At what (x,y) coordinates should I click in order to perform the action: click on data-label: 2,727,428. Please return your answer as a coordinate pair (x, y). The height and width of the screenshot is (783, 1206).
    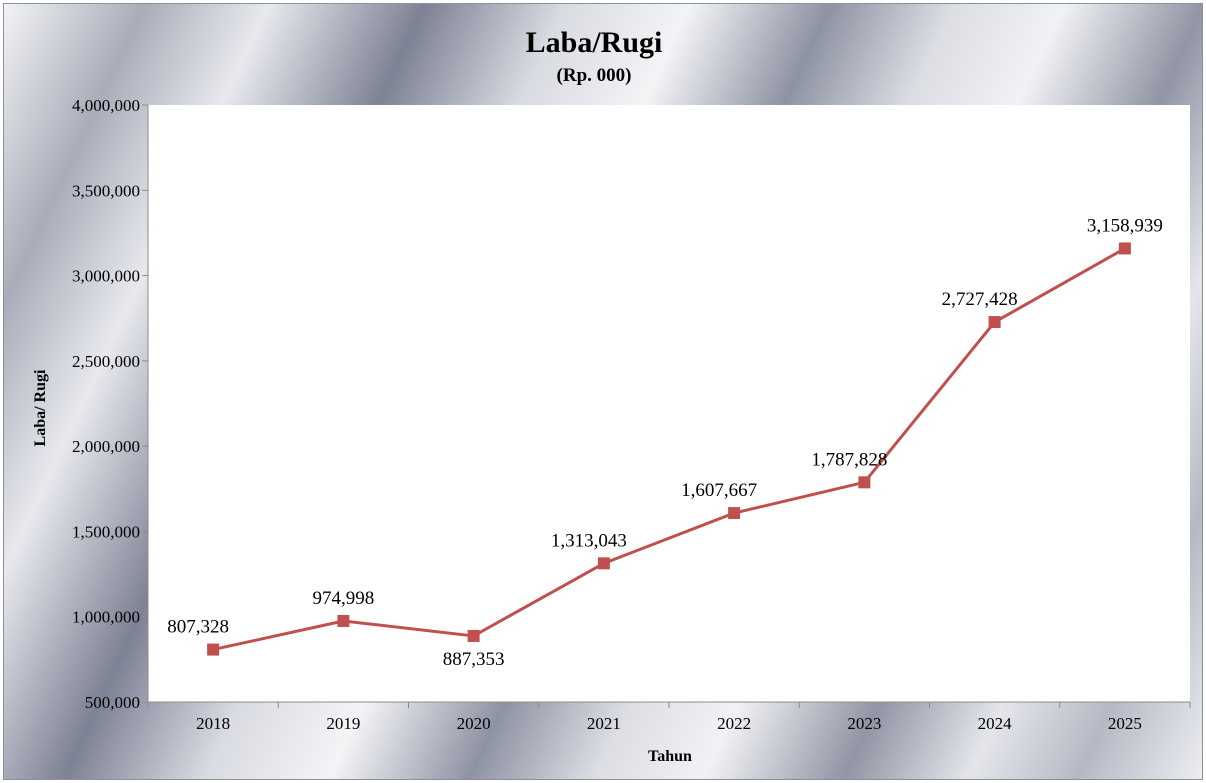
    Looking at the image, I should click on (980, 299).